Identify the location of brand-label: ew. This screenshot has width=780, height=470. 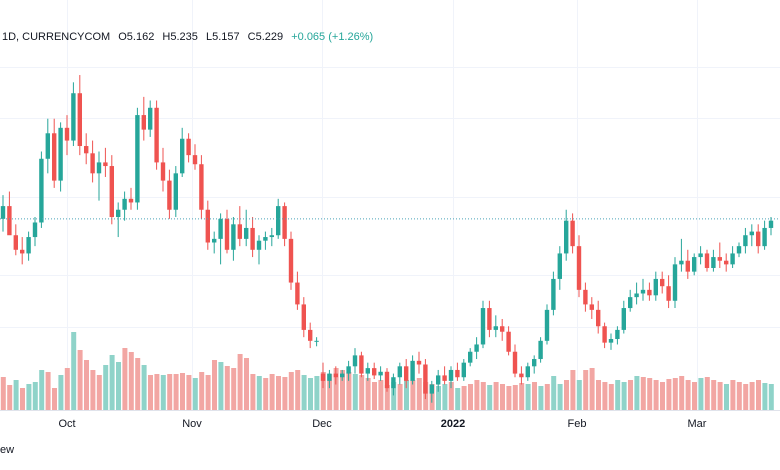
(7, 450).